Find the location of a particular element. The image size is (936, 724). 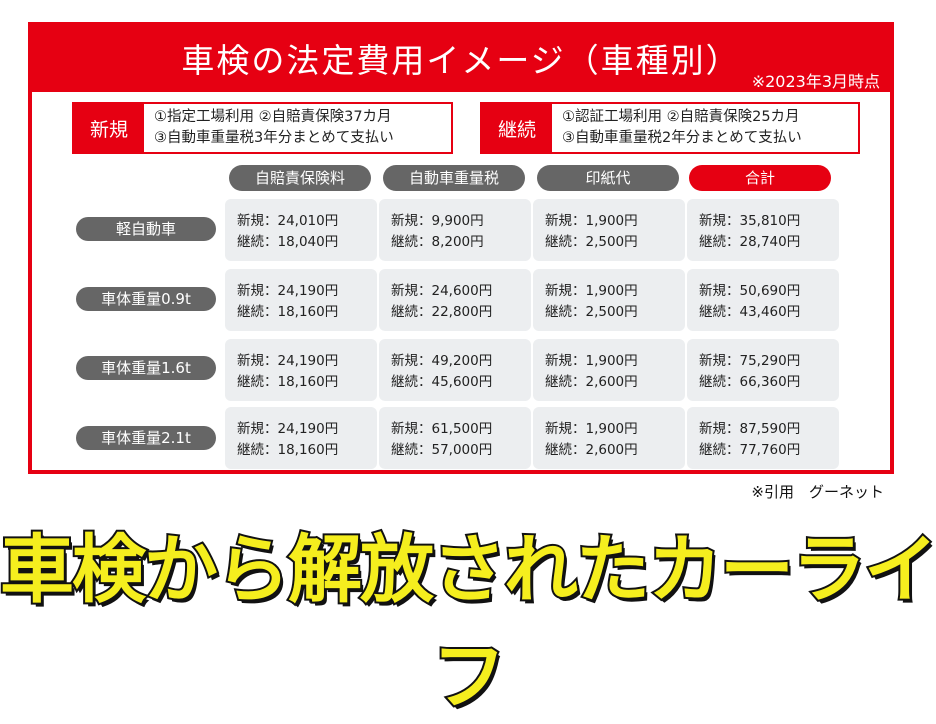

table-cell: 新規：24,600円 継続：22,800円 is located at coordinates (455, 300).